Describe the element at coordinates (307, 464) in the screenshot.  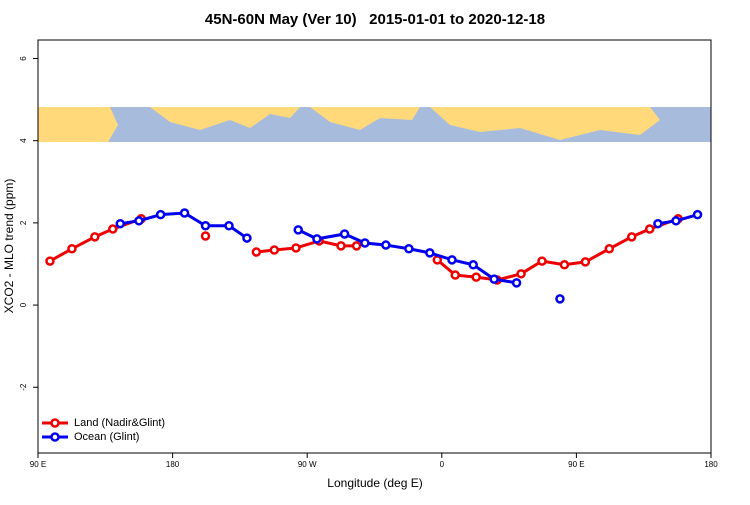
I see `x-tick-label: 90 W` at that location.